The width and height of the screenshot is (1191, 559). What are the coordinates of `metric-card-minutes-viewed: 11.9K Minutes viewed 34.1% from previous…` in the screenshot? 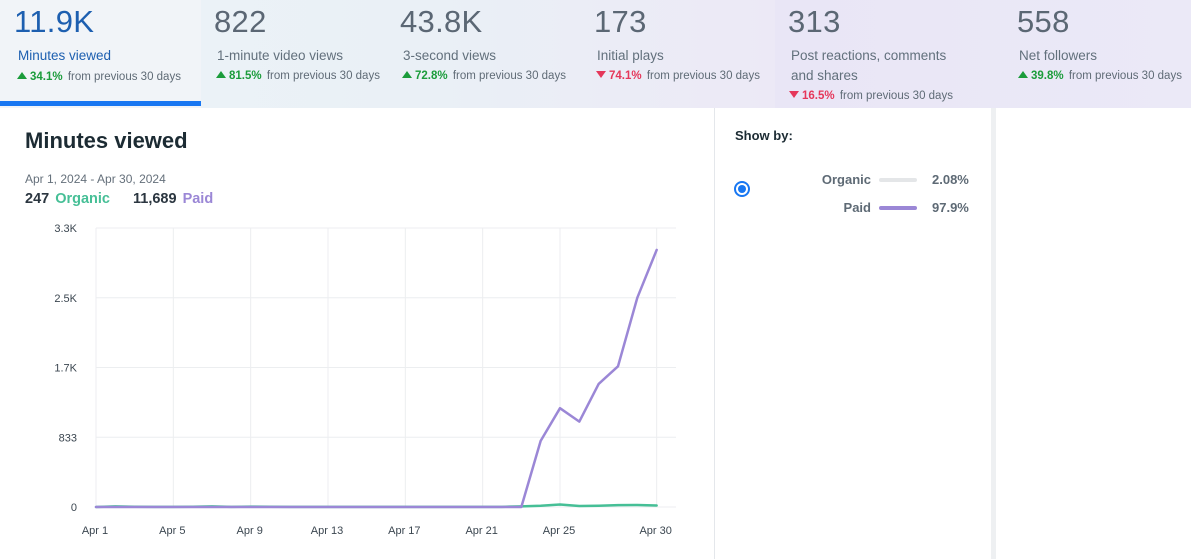 It's located at (100, 54).